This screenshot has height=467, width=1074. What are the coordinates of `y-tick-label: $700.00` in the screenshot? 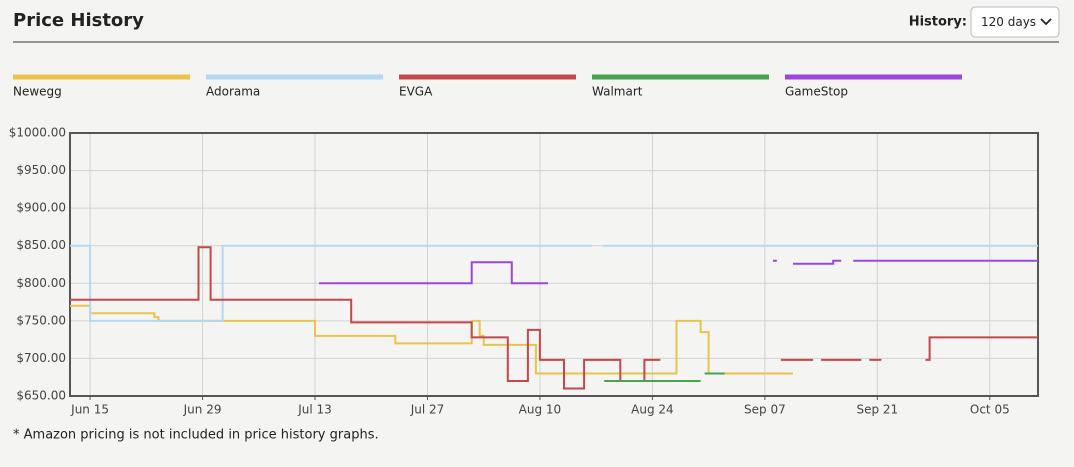 It's located at (41, 358).